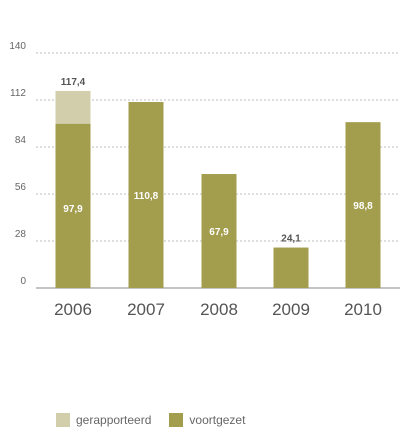 This screenshot has height=431, width=400. I want to click on bar-value-label: 98,8, so click(363, 206).